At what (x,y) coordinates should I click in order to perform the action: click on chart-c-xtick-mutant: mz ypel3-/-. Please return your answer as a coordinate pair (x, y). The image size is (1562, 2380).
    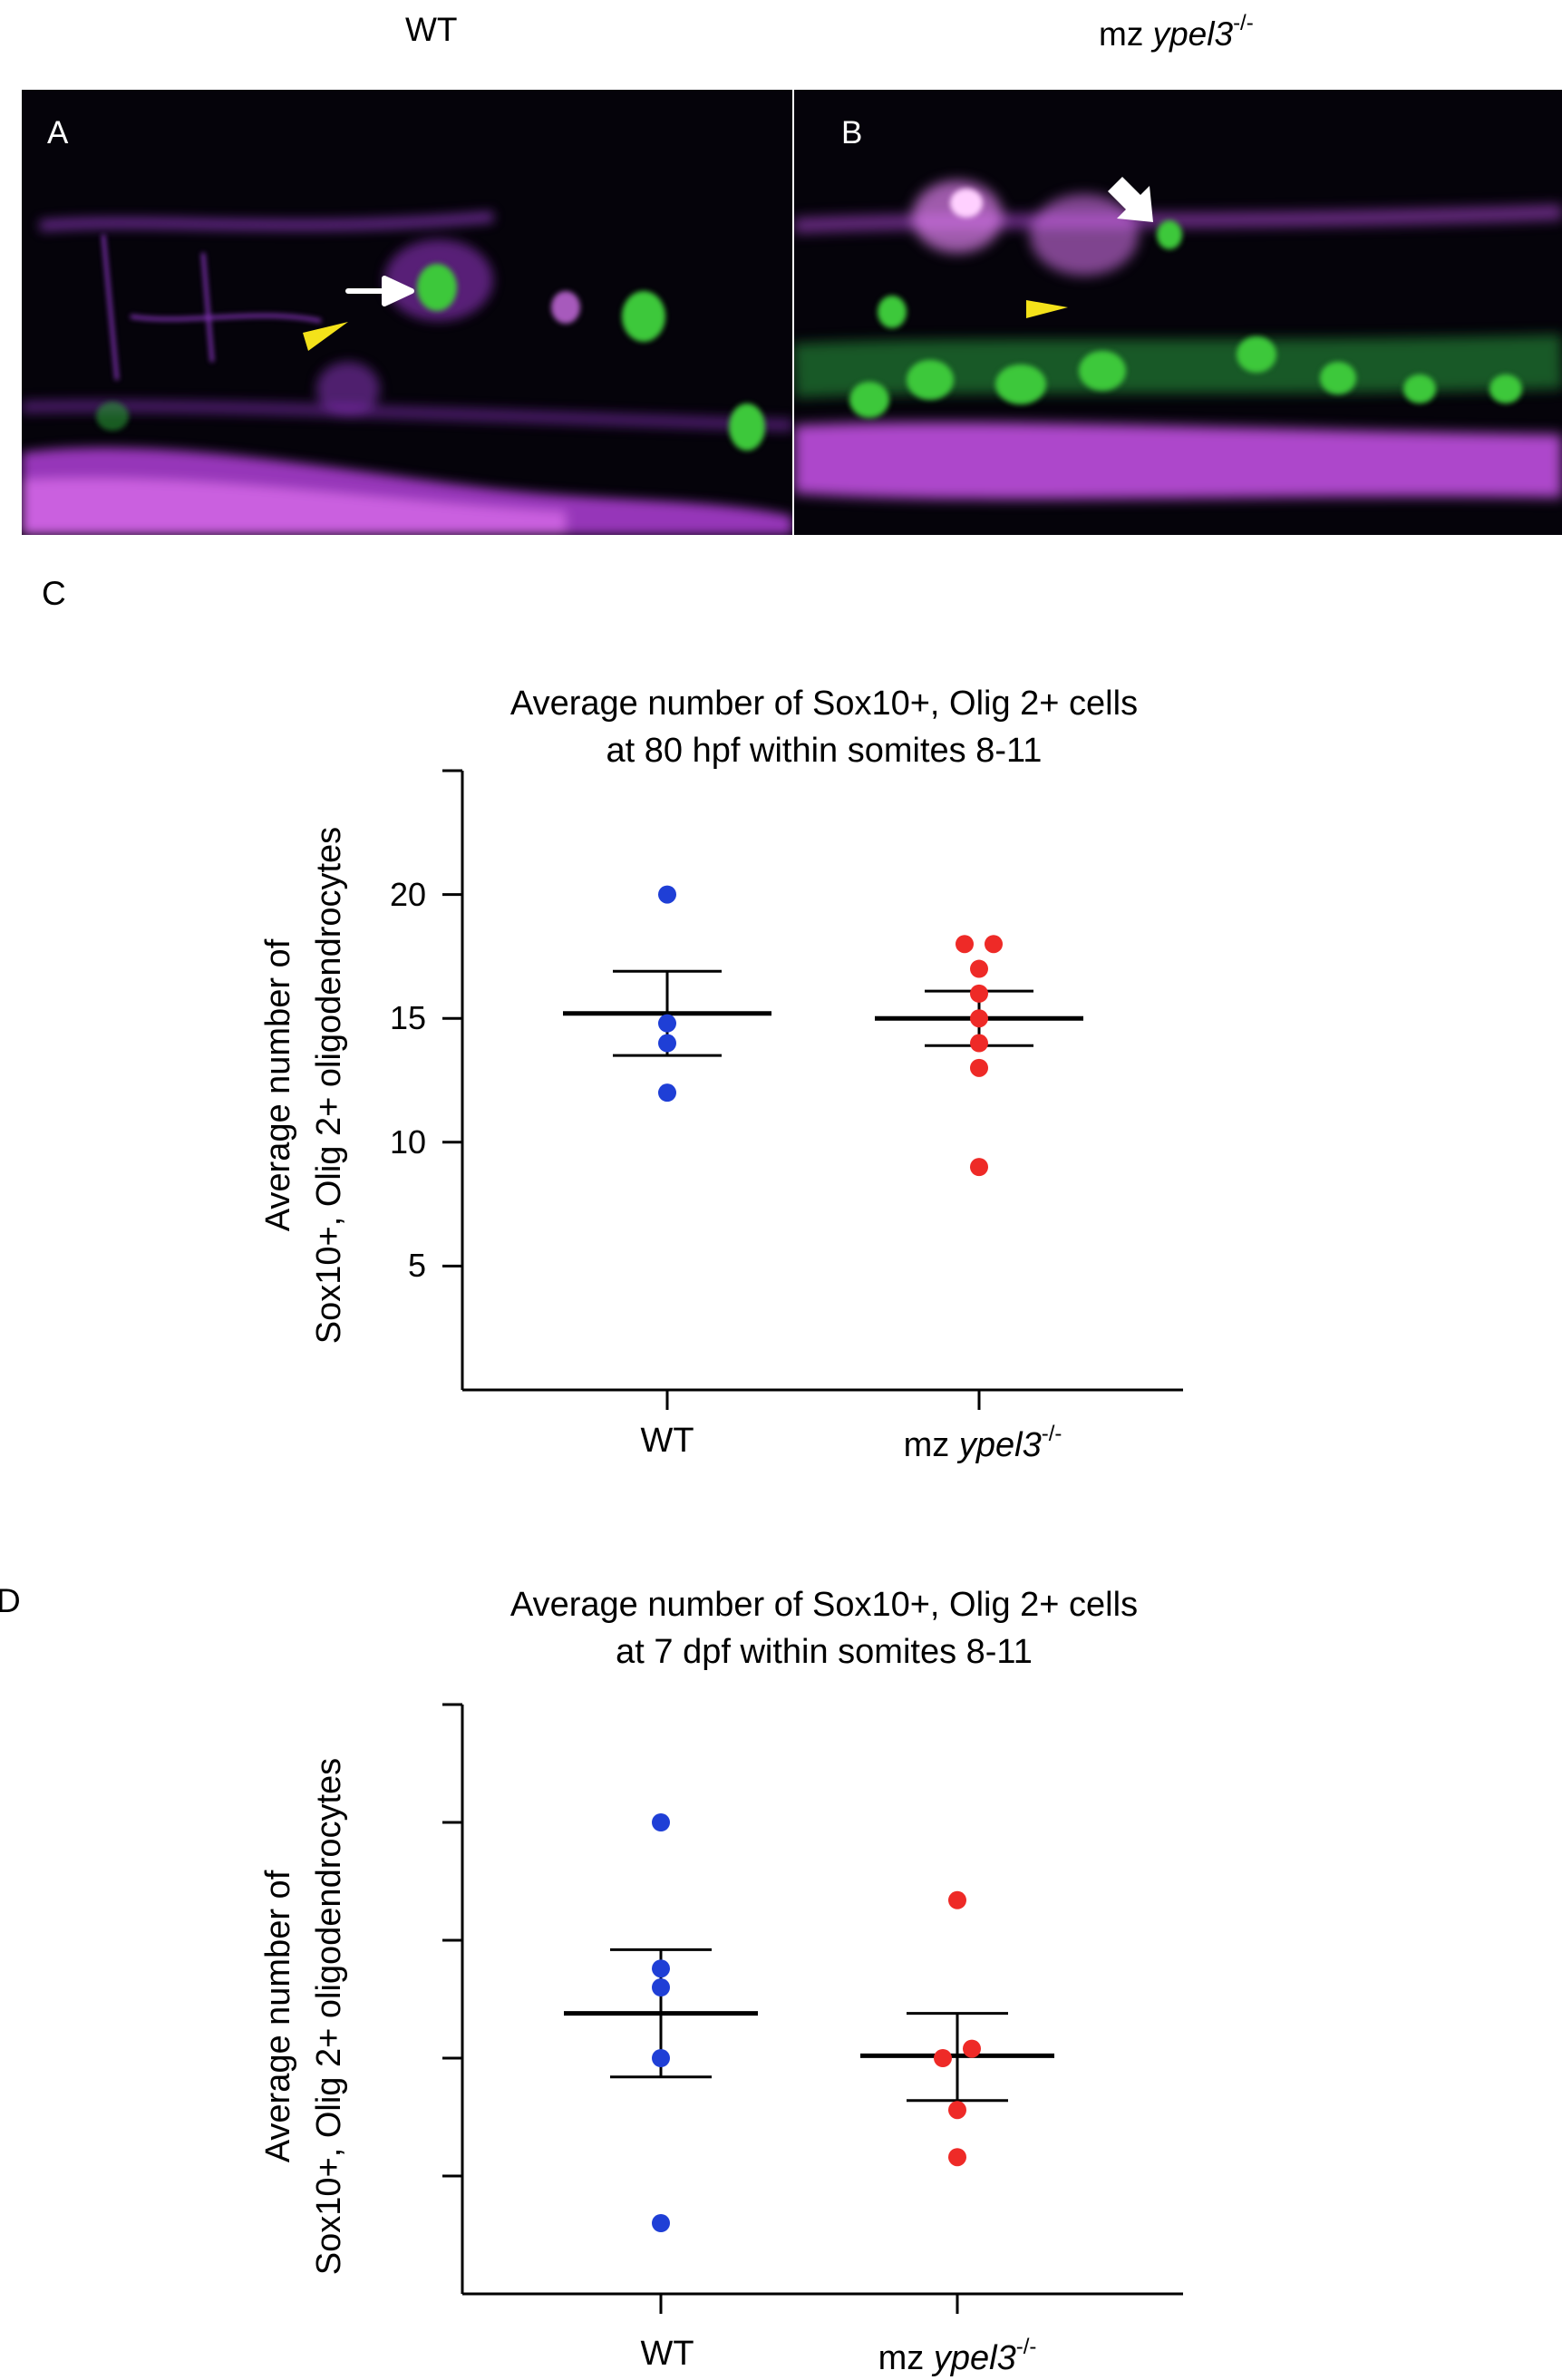
    Looking at the image, I should click on (983, 1443).